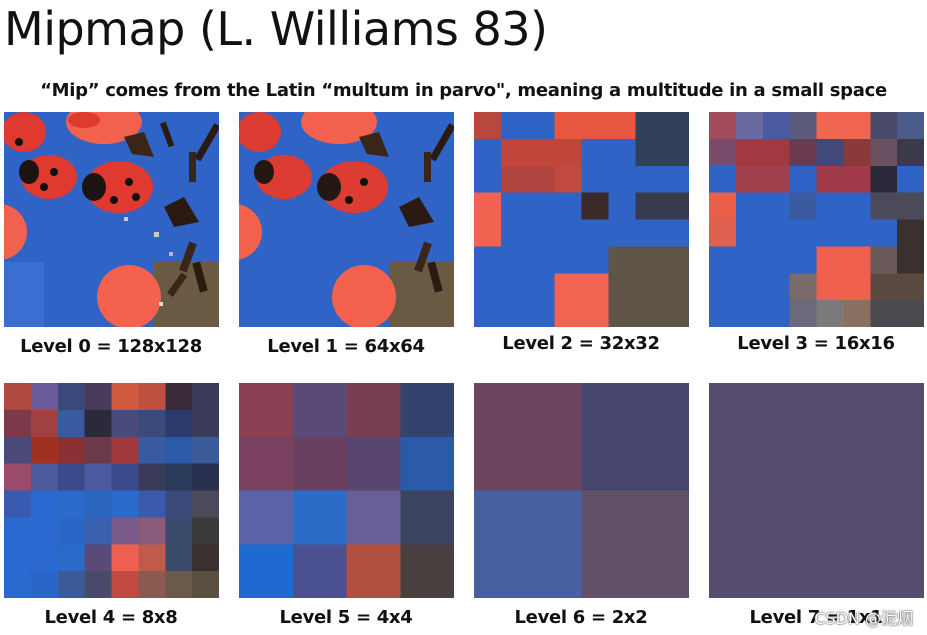  What do you see at coordinates (346, 617) in the screenshot?
I see `mip-level-5-label: Level 5 = 4x4` at bounding box center [346, 617].